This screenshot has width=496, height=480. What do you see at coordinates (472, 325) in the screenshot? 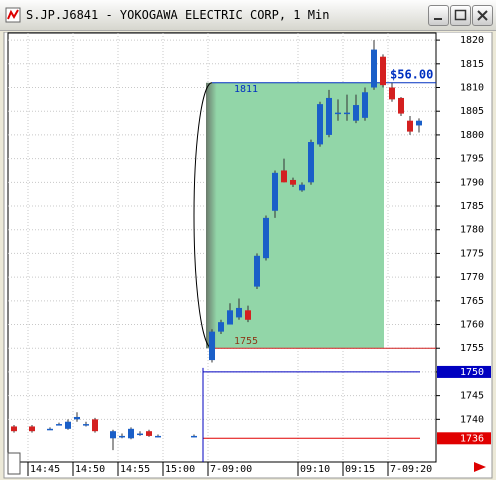
I see `y-tick-label: 1760` at bounding box center [472, 325].